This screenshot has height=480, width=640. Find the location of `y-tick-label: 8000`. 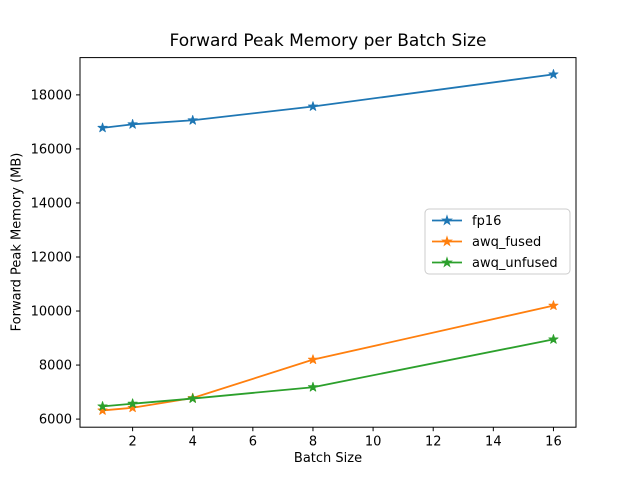

y-tick-label: 8000 is located at coordinates (55, 366).